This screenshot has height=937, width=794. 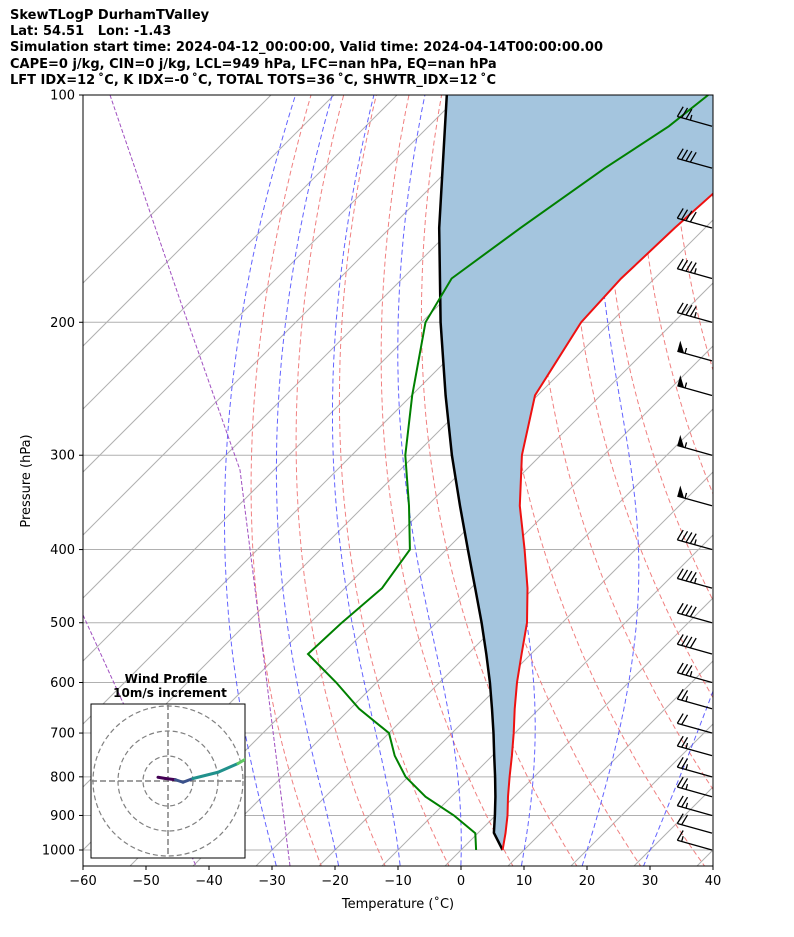 What do you see at coordinates (179, 765) in the screenshot?
I see `hodograph-inset: Wind Profile 10m/s increment` at bounding box center [179, 765].